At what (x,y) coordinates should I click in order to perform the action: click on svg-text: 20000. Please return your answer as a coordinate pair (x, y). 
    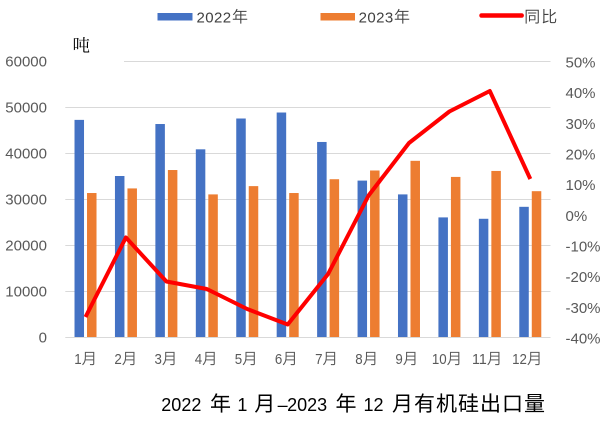
    Looking at the image, I should click on (26, 245).